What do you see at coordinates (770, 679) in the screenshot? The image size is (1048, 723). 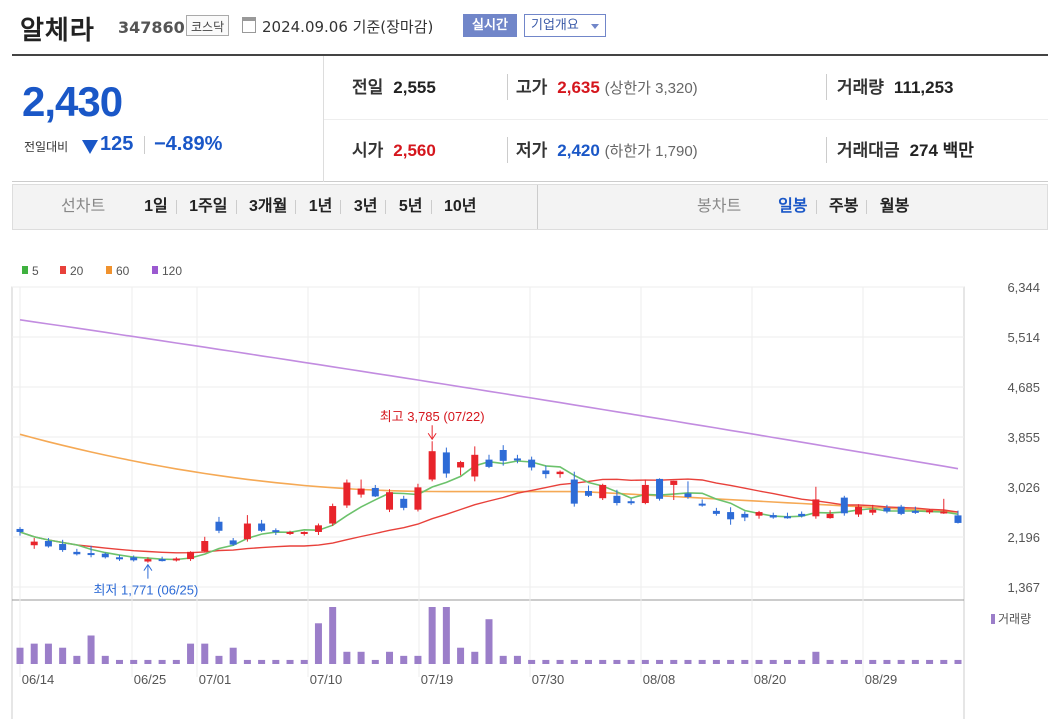 I see `x-tick-label: 08/20` at bounding box center [770, 679].